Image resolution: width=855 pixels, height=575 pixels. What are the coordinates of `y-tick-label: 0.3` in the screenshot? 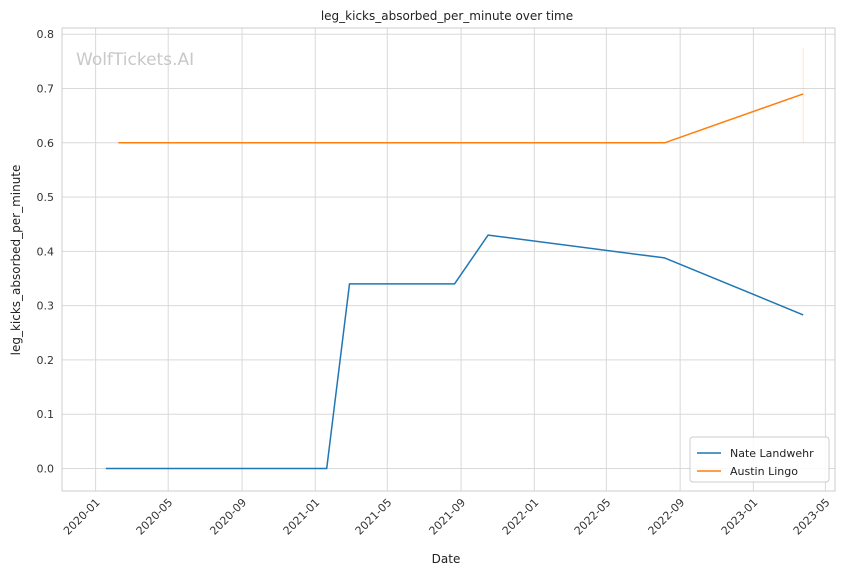 It's located at (46, 306).